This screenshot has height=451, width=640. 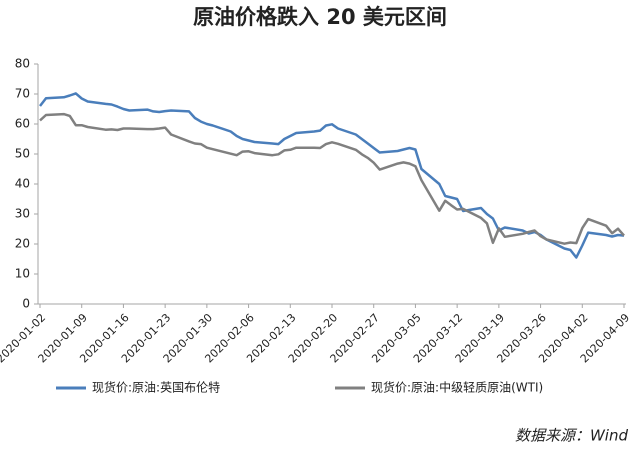 What do you see at coordinates (572, 436) in the screenshot?
I see `source-note: 数据来源：Wind` at bounding box center [572, 436].